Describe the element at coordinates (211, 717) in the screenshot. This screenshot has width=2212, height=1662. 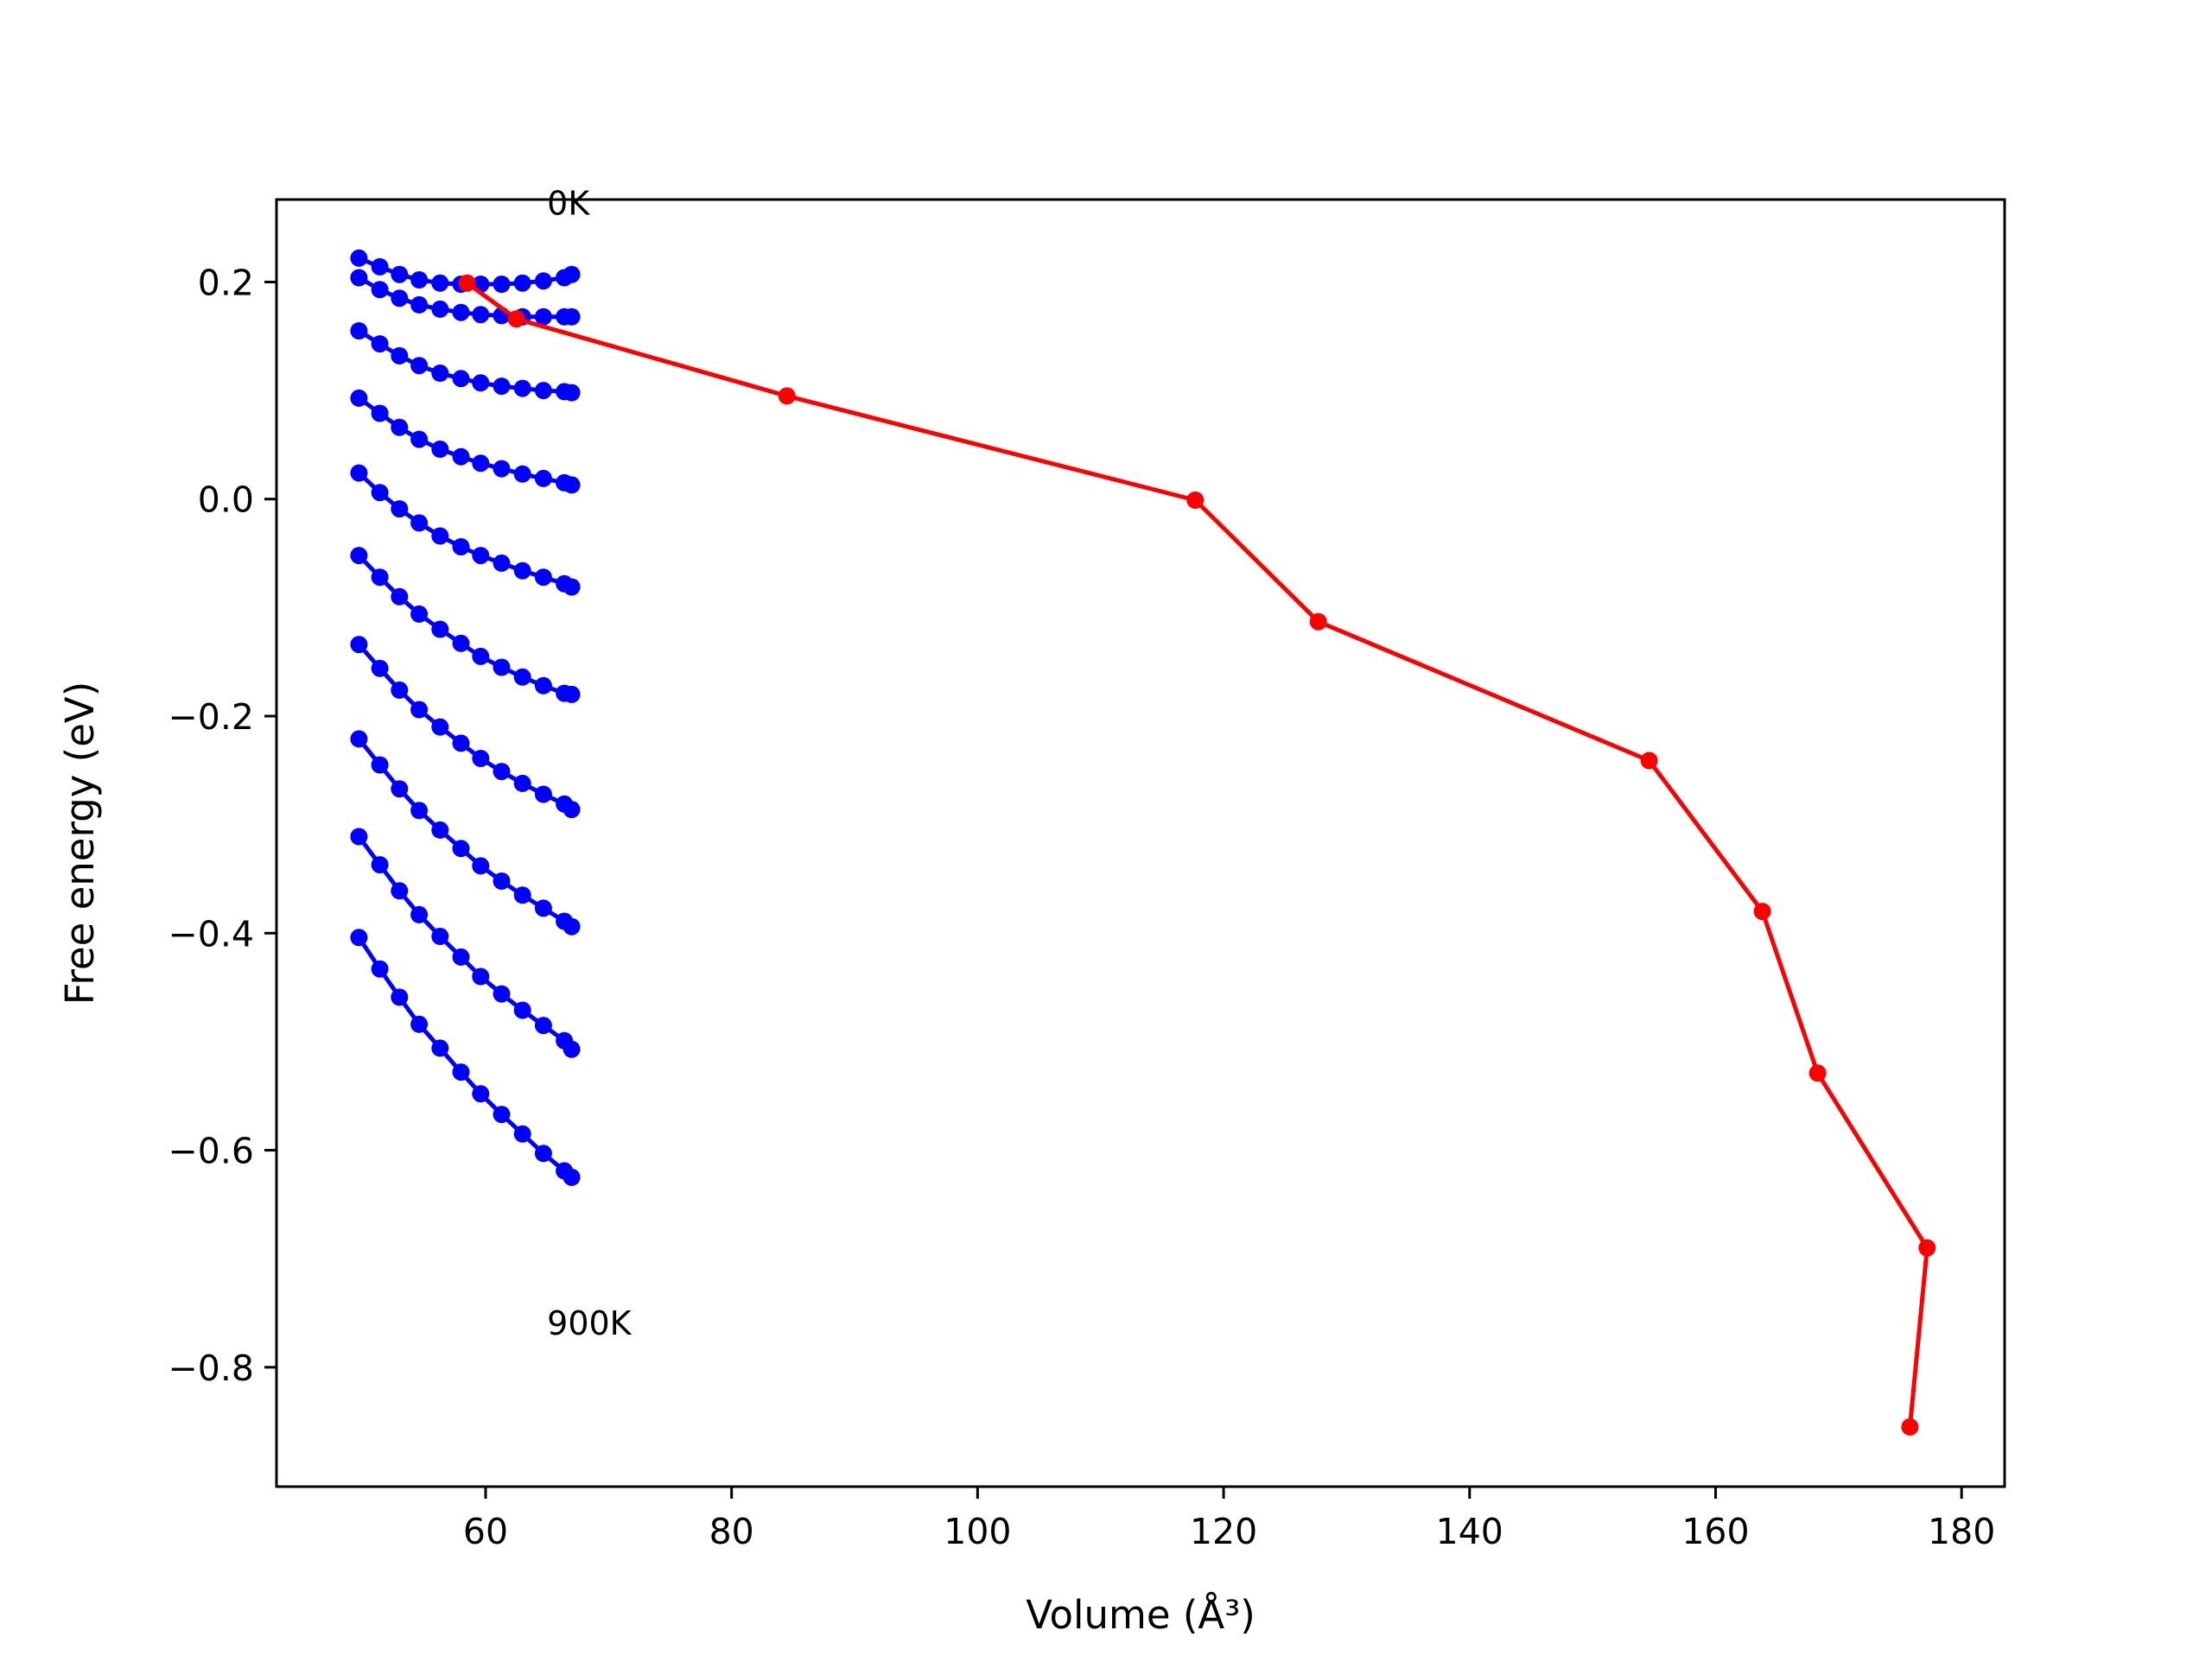
I see `y-tick-label: −0.2` at that location.